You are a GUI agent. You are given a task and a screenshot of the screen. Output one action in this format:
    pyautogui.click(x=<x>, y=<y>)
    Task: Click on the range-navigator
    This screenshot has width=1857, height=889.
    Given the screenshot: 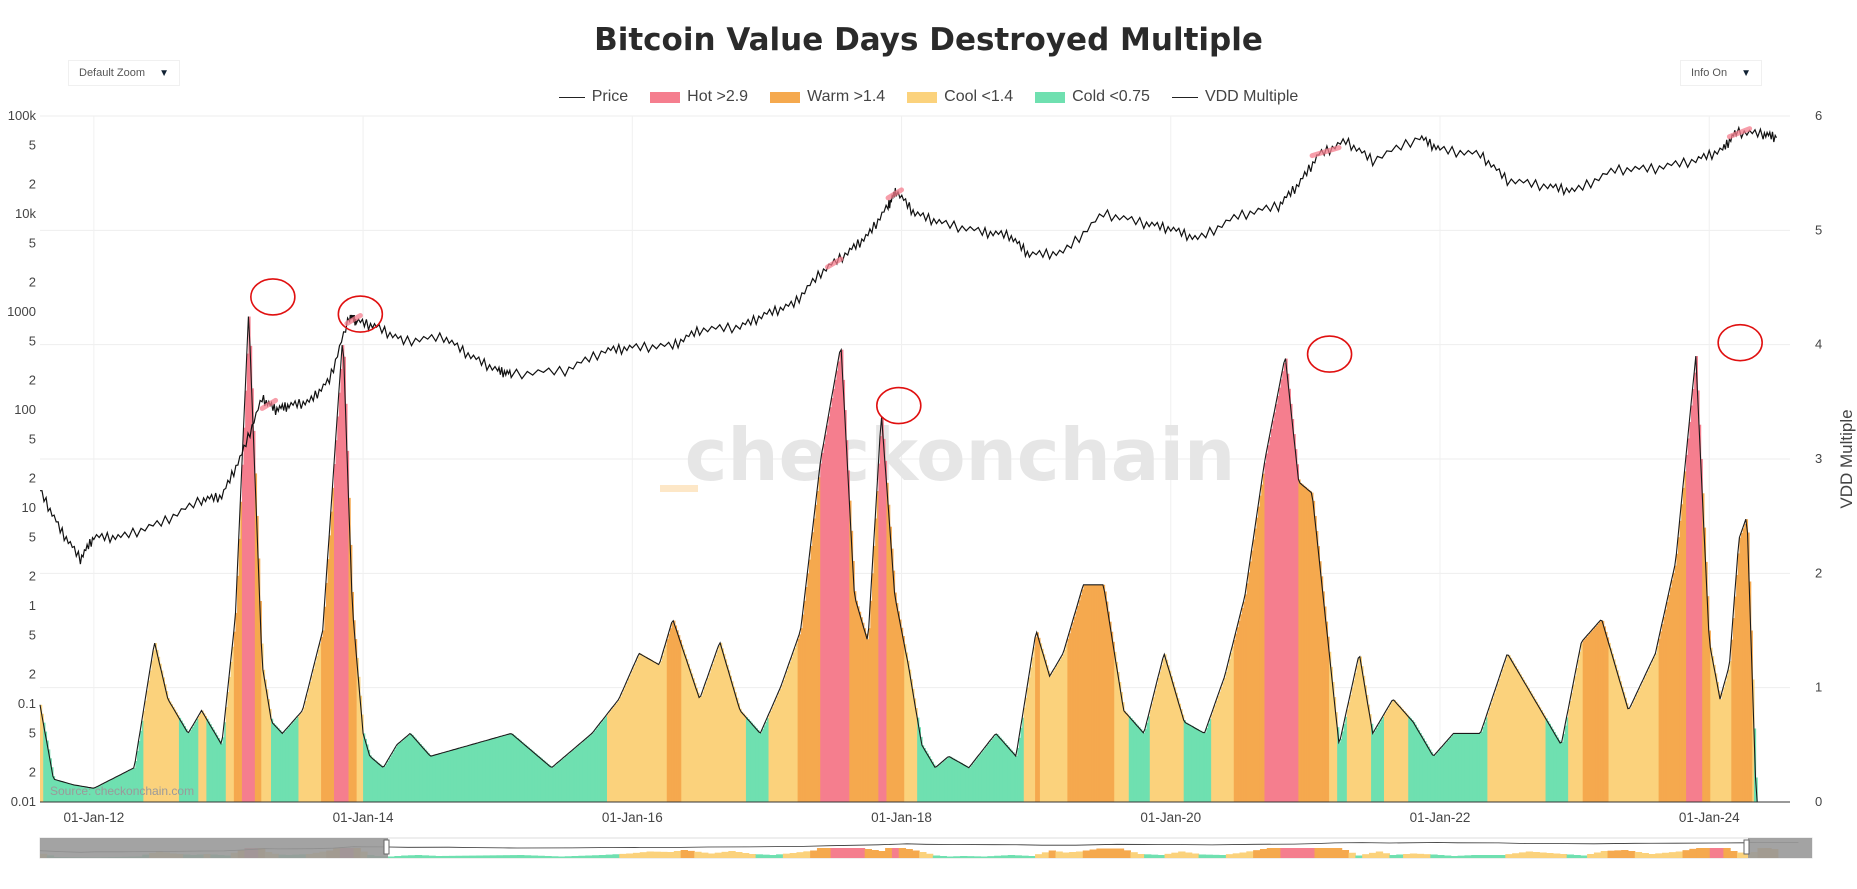 What is the action you would take?
    pyautogui.click(x=926, y=848)
    